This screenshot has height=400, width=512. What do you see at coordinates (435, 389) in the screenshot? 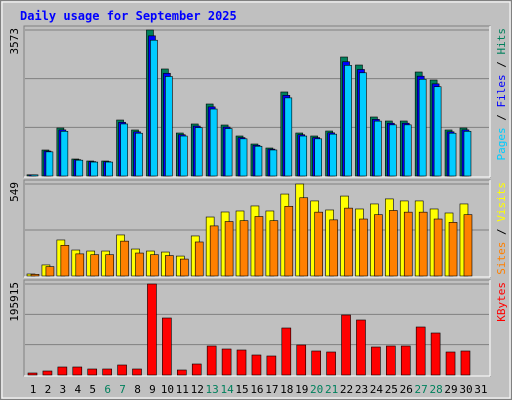
I see `x-tick-label: 28` at bounding box center [435, 389].